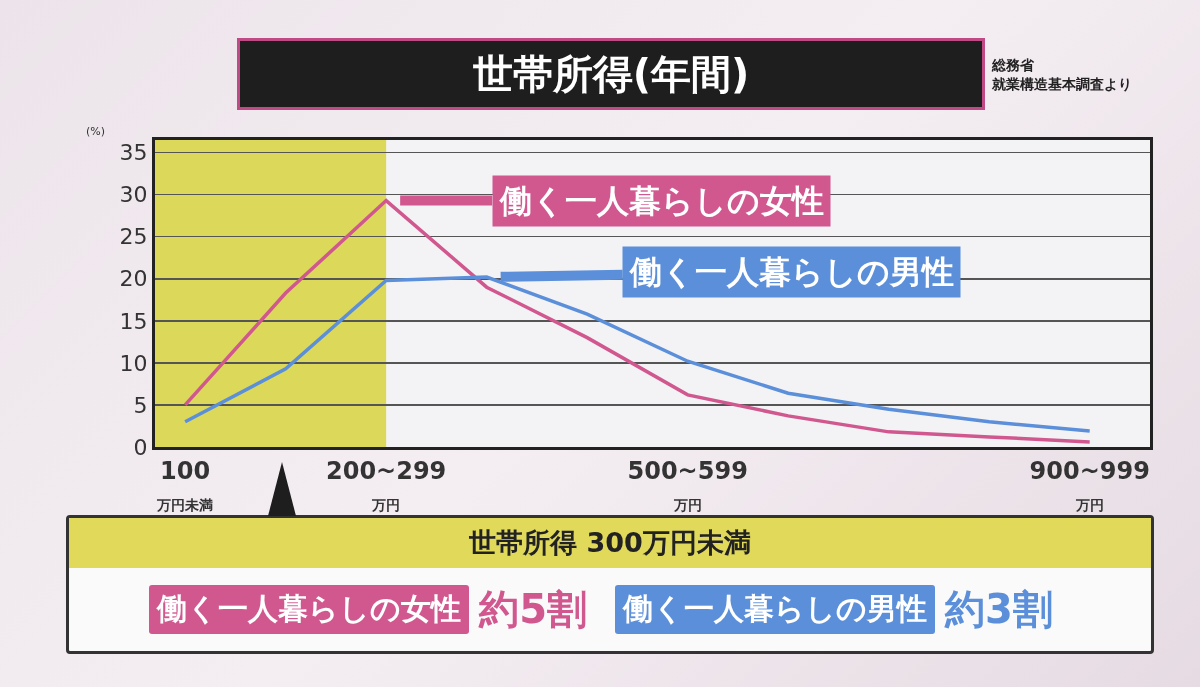 This screenshot has height=687, width=1200. I want to click on y-tick-label: 20, so click(133, 279).